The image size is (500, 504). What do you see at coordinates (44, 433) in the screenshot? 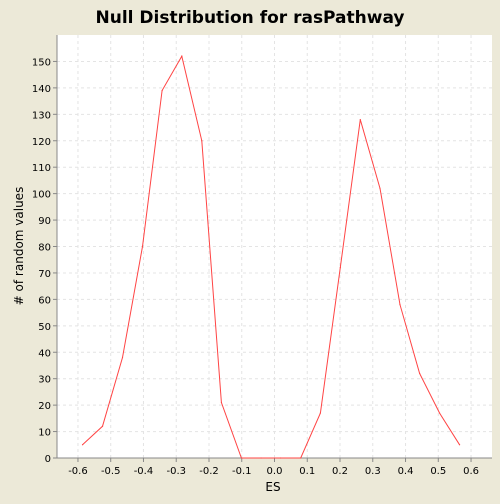
I see `y-tick-label: 10` at bounding box center [44, 433].